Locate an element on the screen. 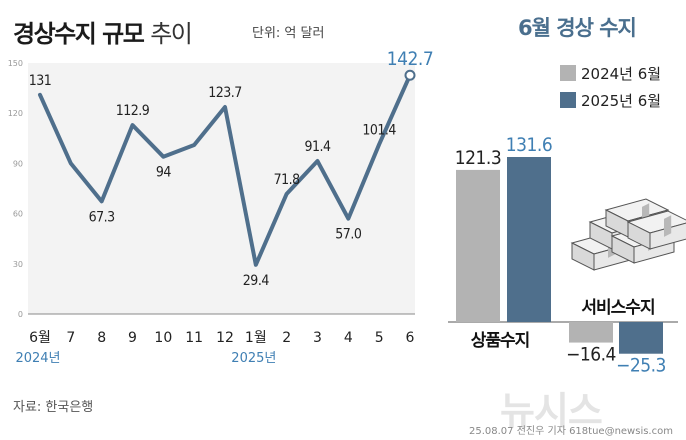 This screenshot has width=686, height=440. x-tick-label: 9 is located at coordinates (132, 338).